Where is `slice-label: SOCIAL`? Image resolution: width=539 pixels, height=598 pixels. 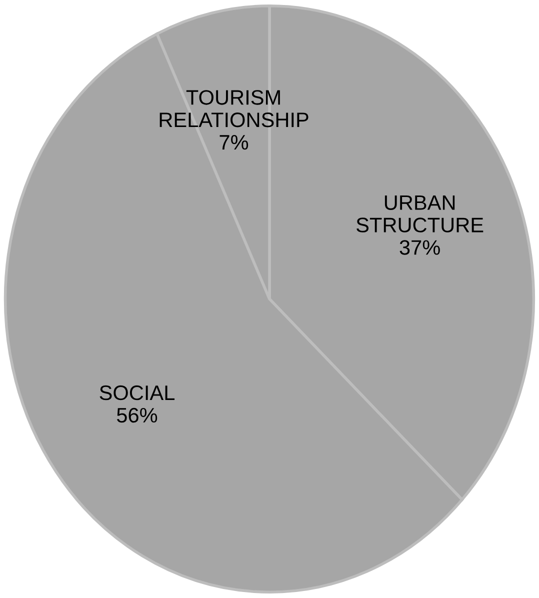 slice-label: SOCIAL is located at coordinates (137, 392).